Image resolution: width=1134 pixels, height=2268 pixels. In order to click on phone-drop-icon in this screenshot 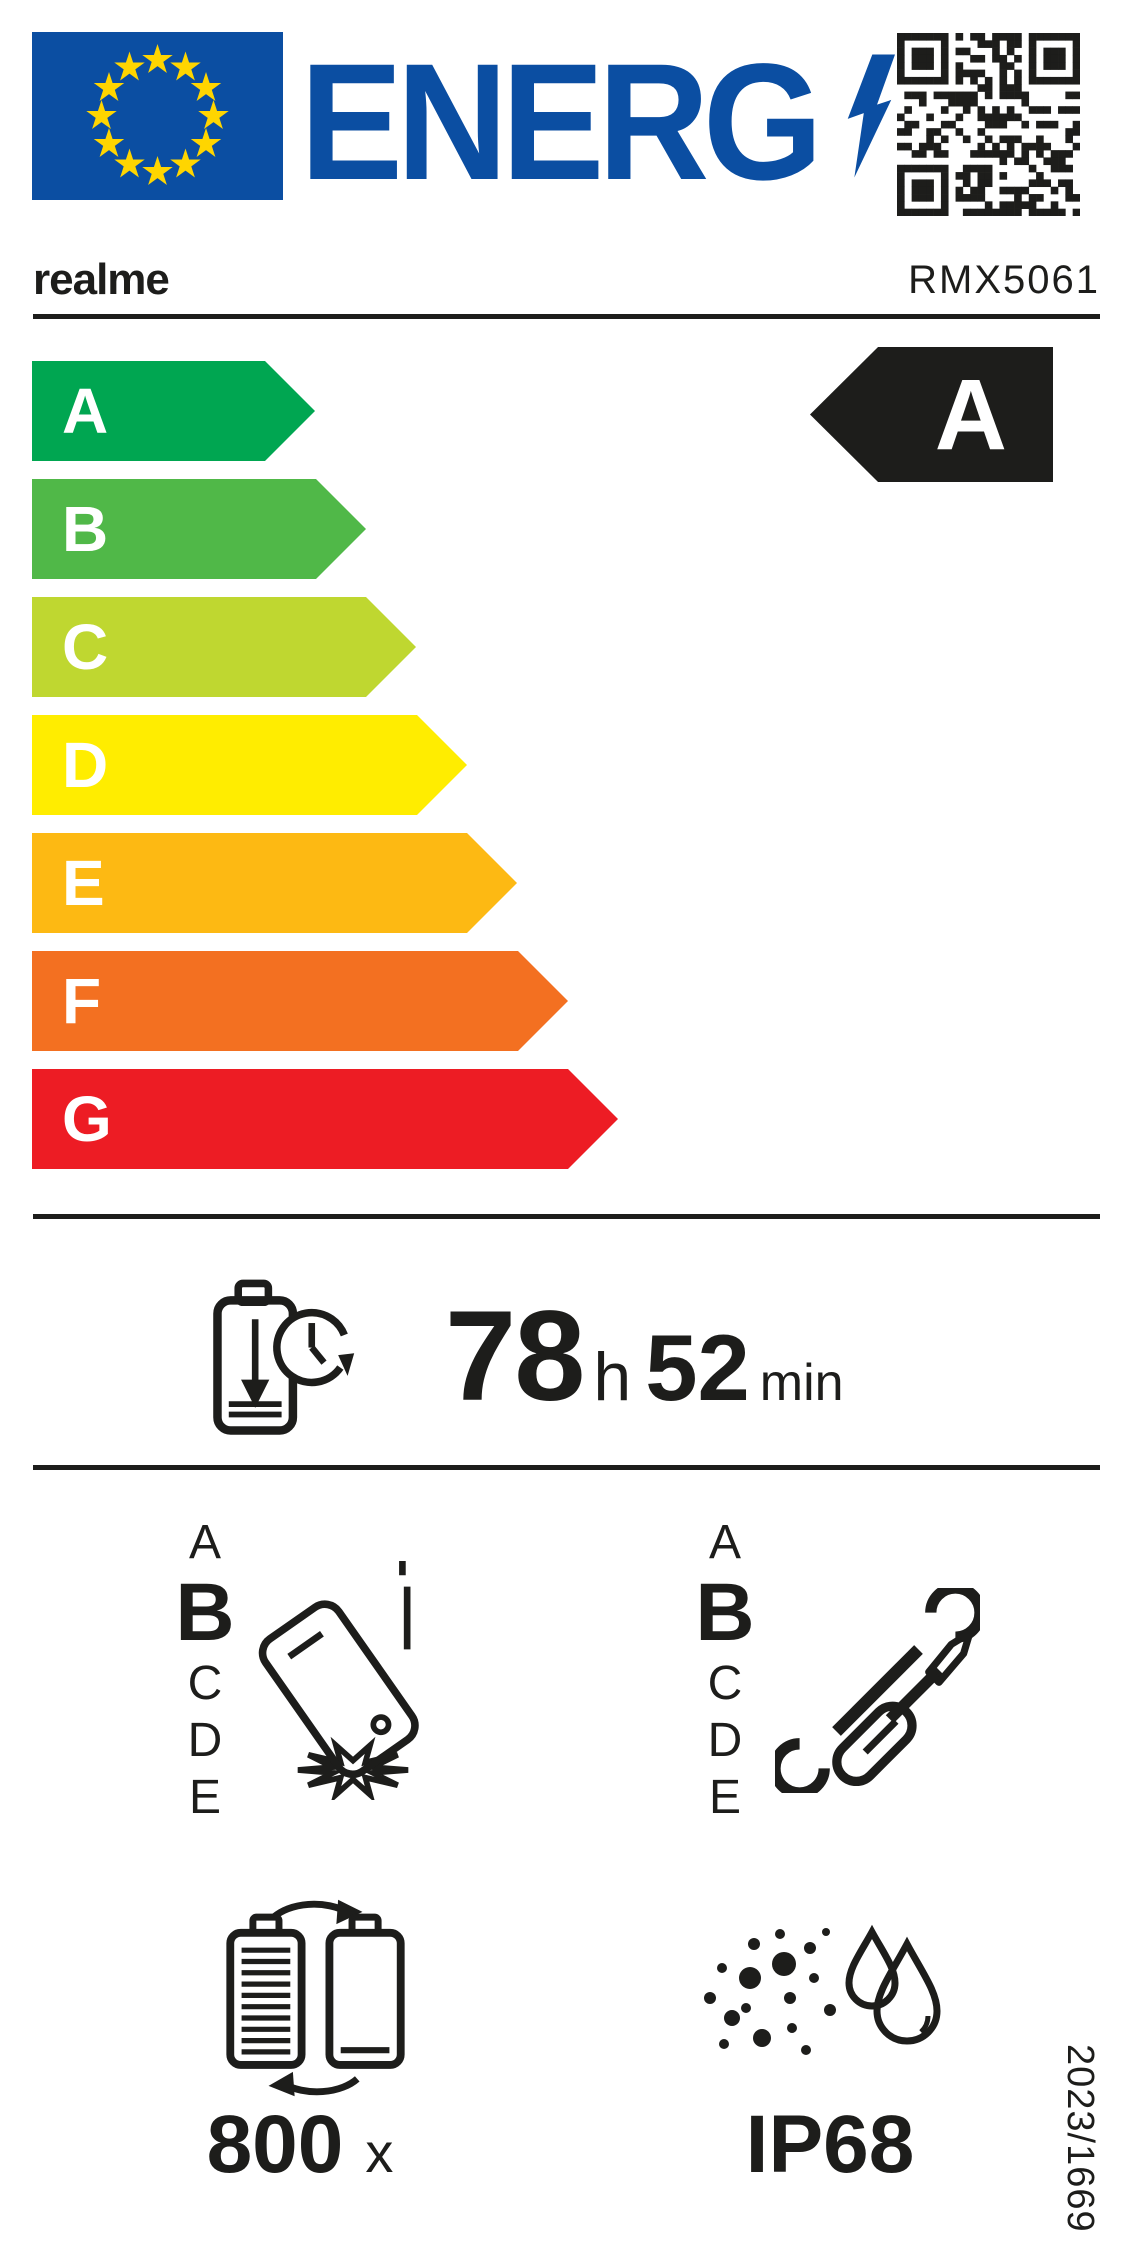, I will do `click(338, 1680)`.